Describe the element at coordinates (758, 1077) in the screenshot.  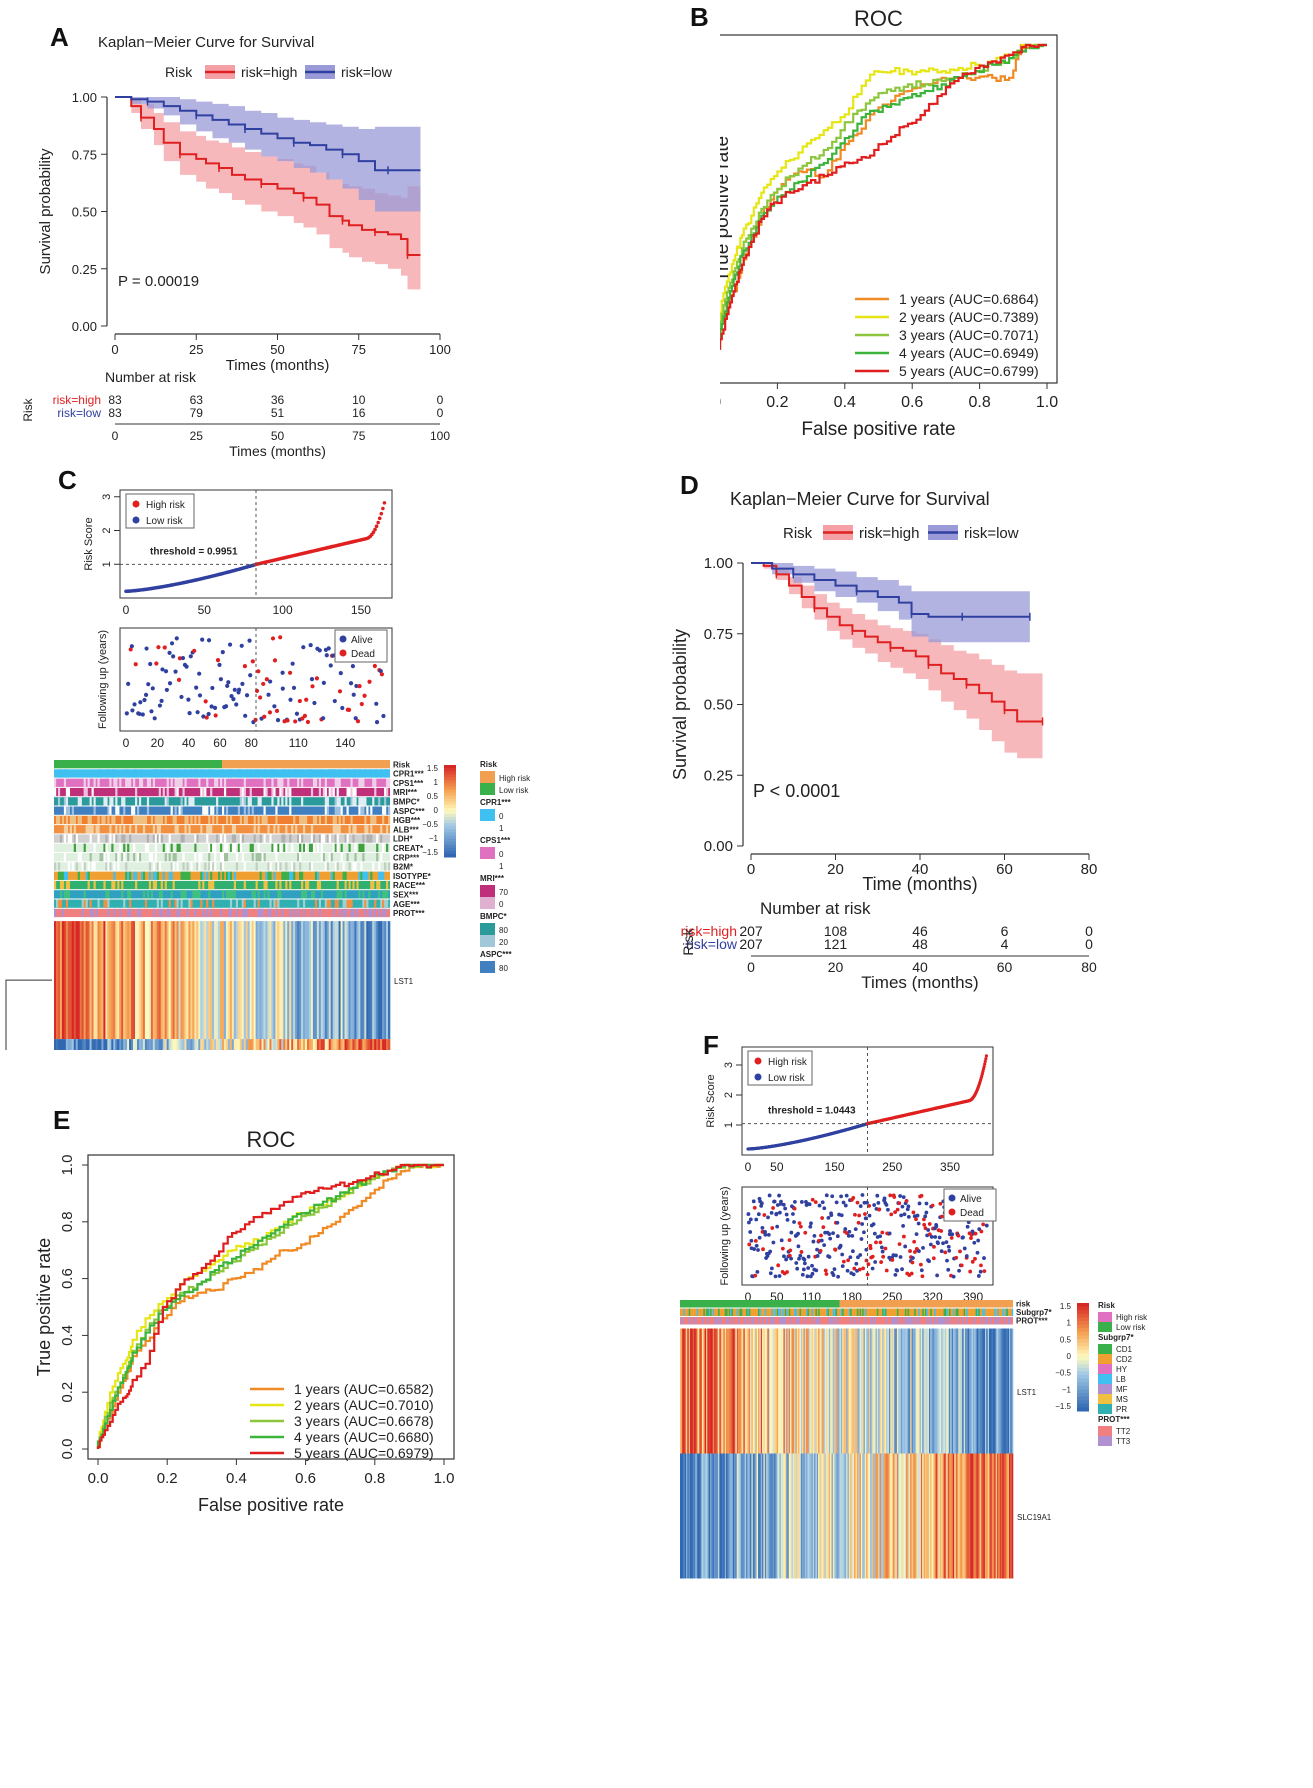
I see `risk-legend-dot-low` at that location.